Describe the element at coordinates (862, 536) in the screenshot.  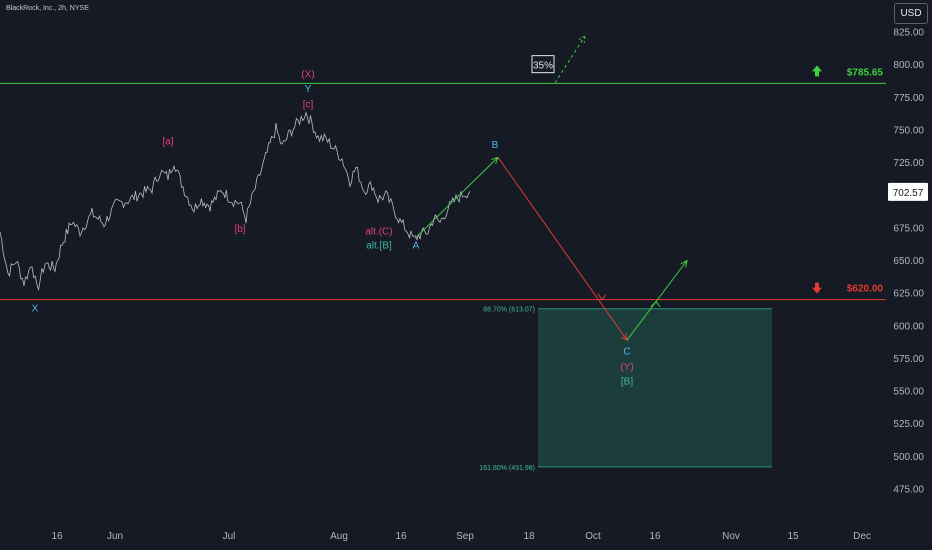
I see `x-tick-label: Dec` at that location.